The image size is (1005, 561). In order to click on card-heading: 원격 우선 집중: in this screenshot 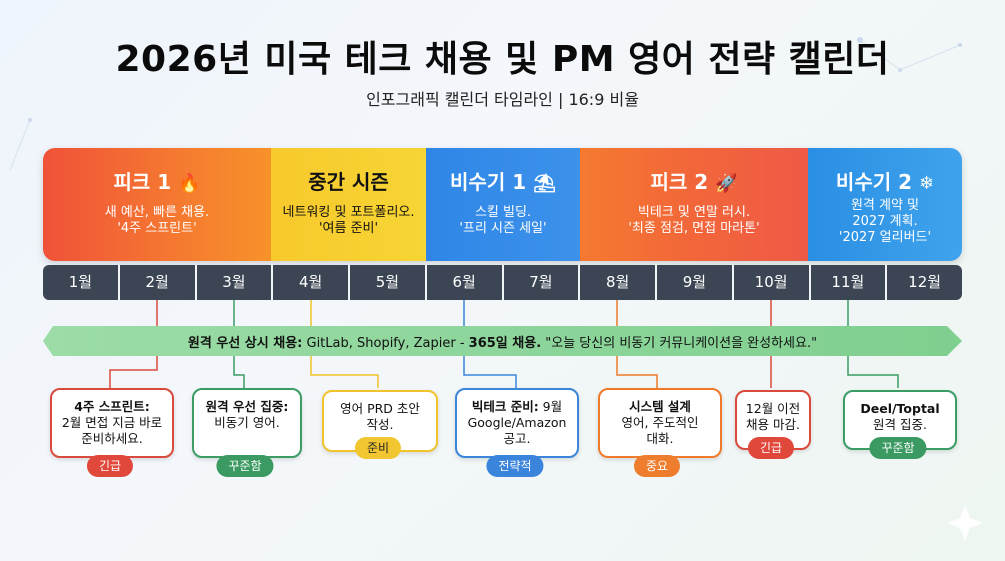, I will do `click(247, 406)`.